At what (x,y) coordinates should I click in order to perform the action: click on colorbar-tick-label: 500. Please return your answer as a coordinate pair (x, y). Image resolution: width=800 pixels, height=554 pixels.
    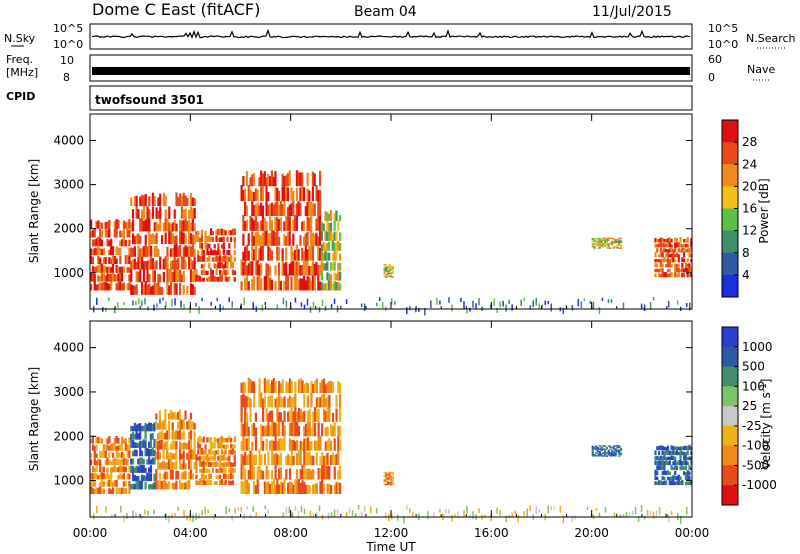
    Looking at the image, I should click on (753, 367).